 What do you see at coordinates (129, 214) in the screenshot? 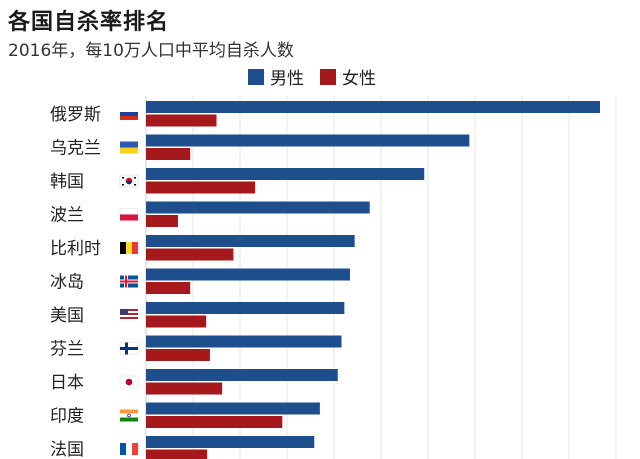
I see `poland-flag-icon` at bounding box center [129, 214].